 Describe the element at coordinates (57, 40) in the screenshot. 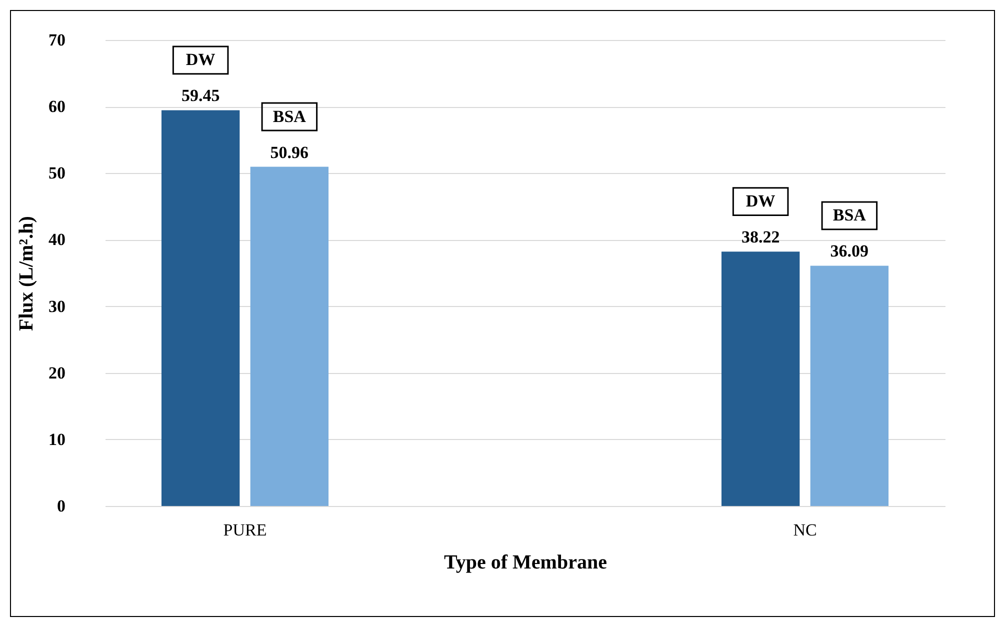

I see `y-tick-label: 70` at that location.